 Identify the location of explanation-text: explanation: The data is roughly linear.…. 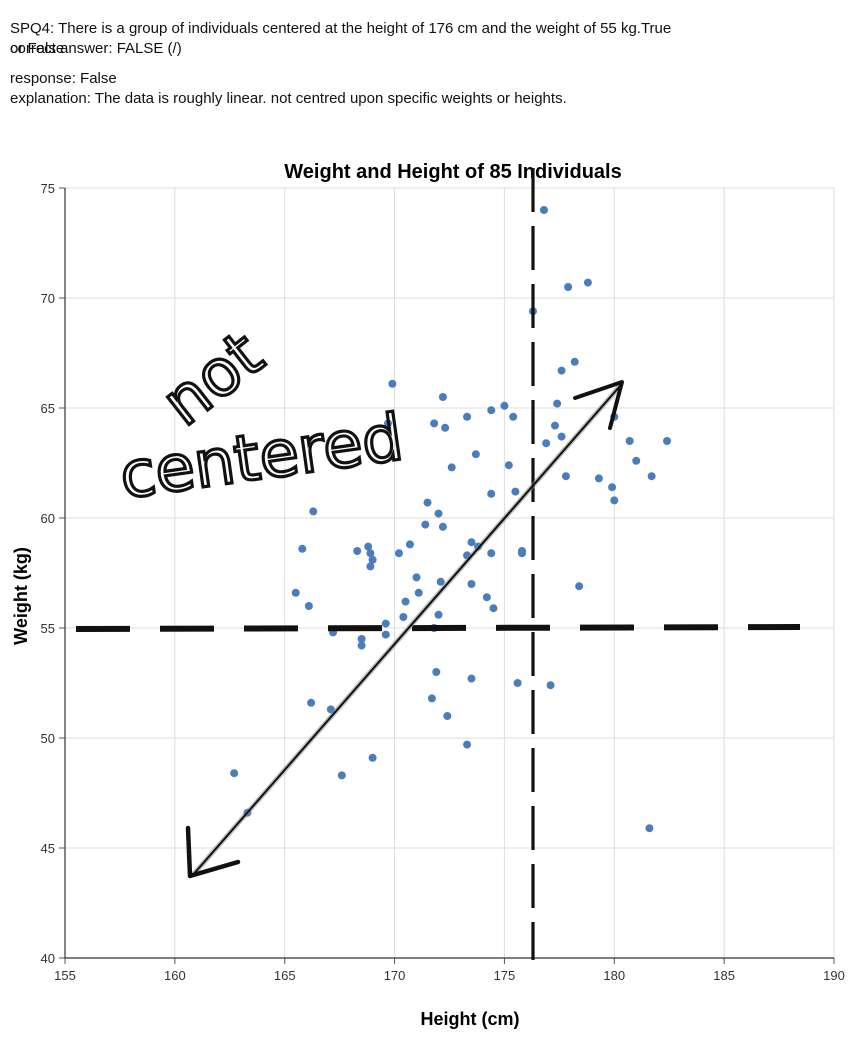
(288, 98).